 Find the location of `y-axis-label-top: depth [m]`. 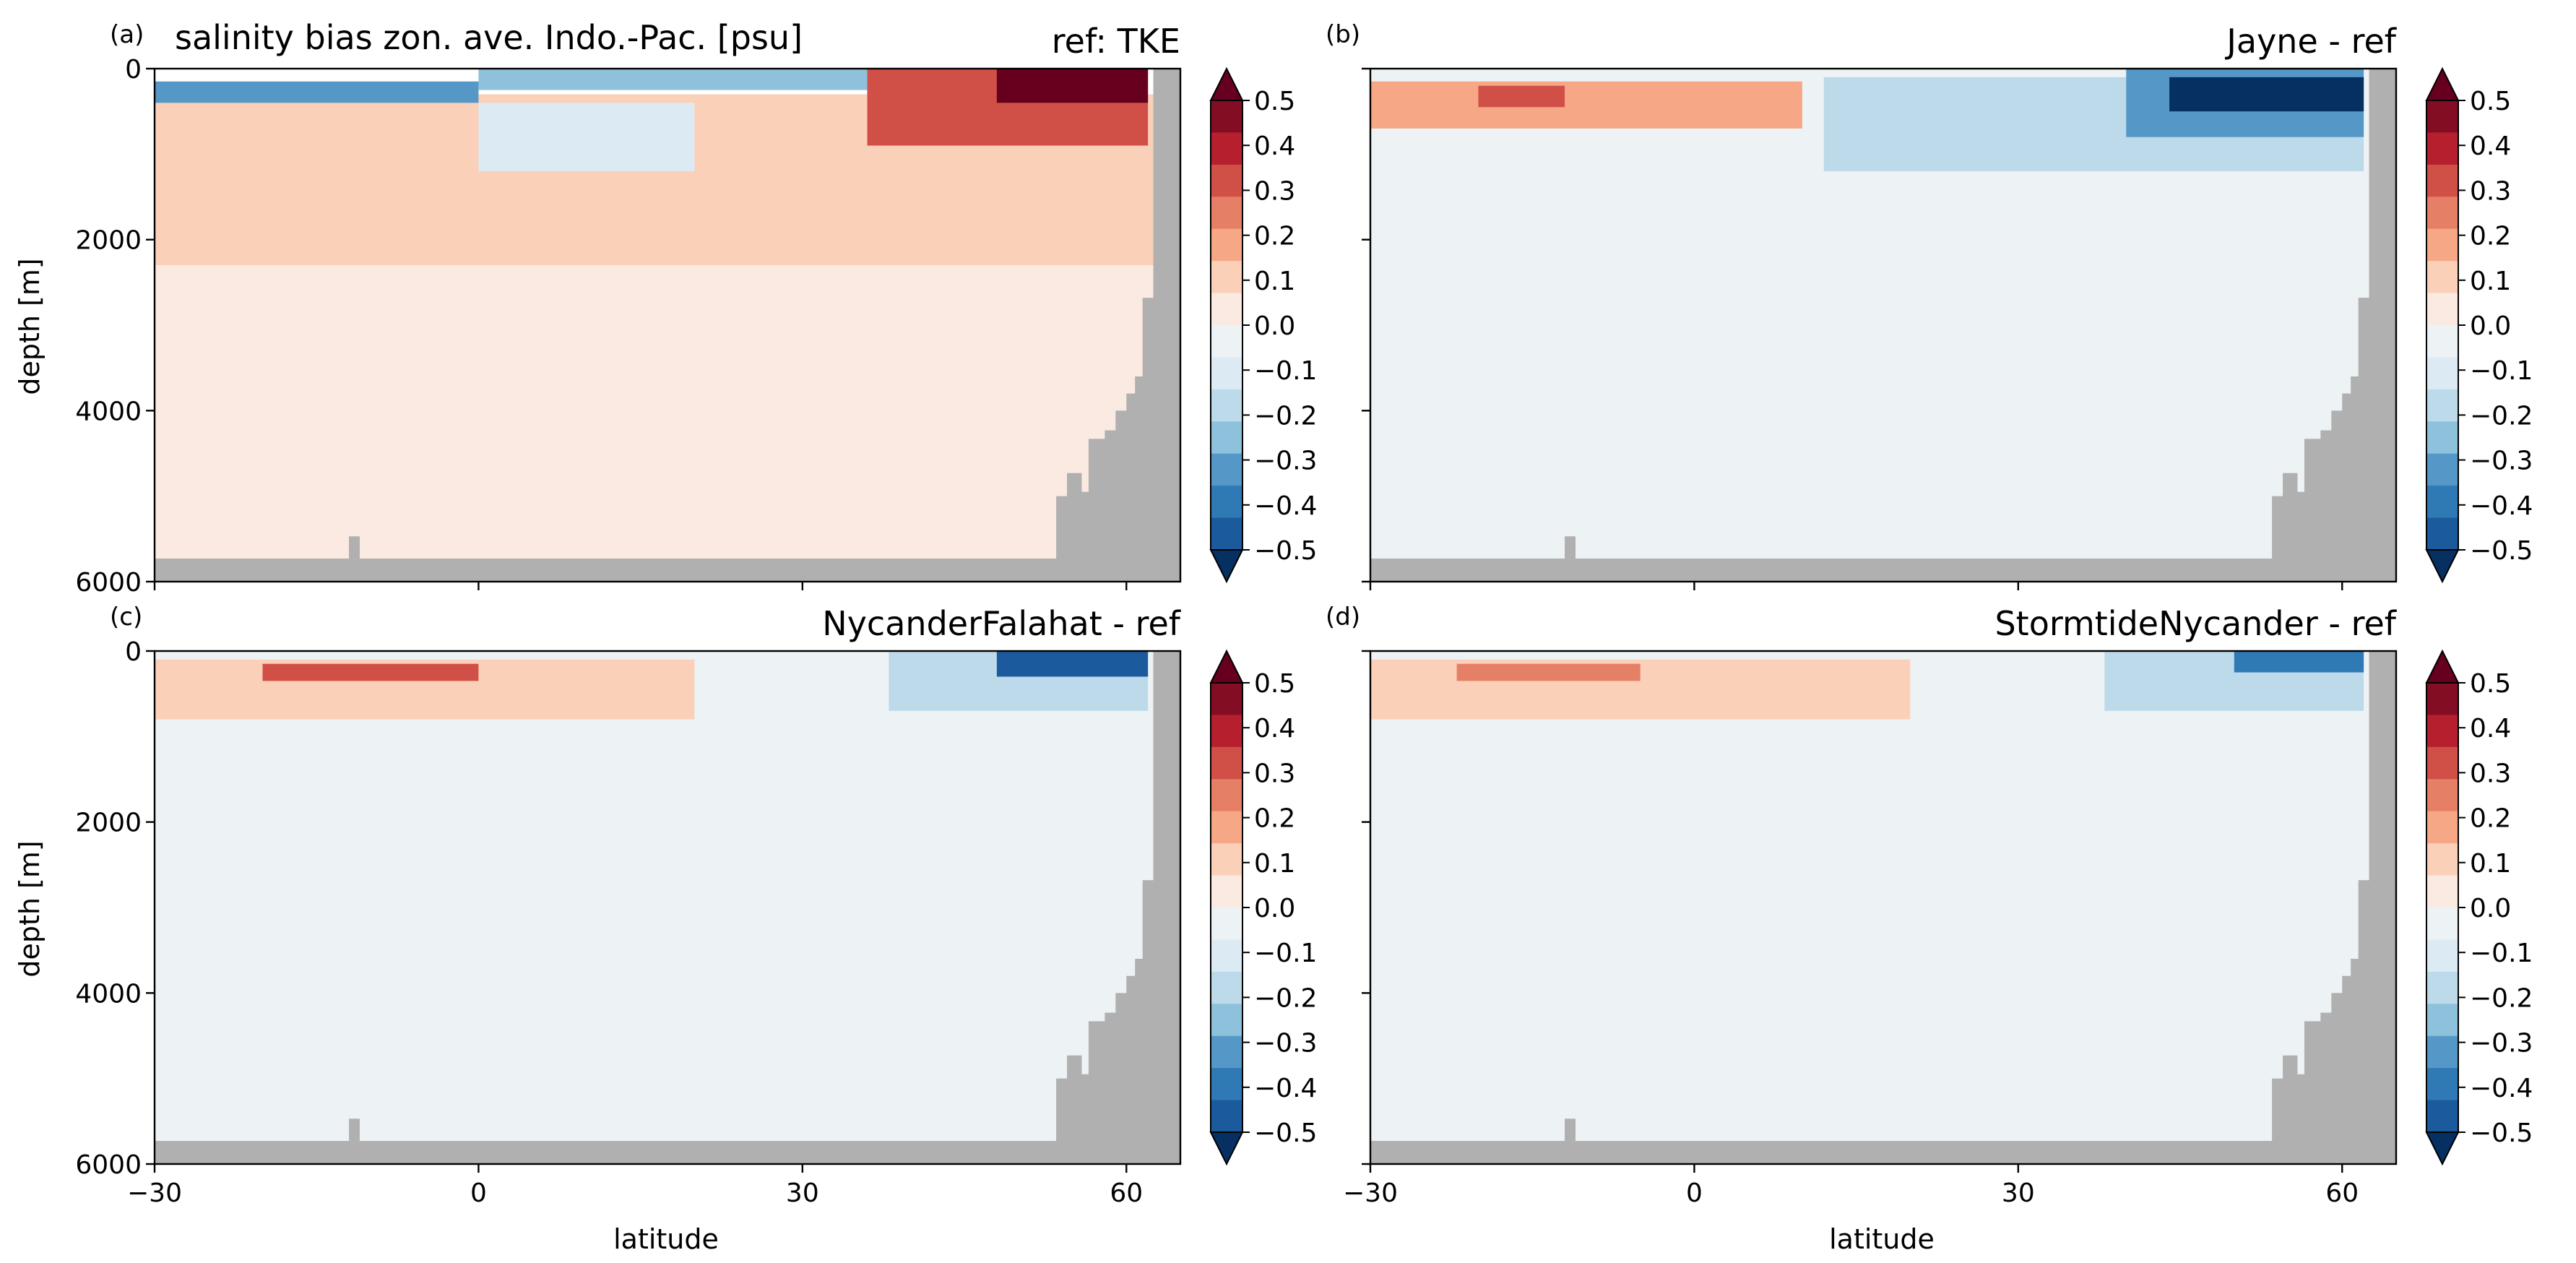

y-axis-label-top: depth [m] is located at coordinates (30, 326).